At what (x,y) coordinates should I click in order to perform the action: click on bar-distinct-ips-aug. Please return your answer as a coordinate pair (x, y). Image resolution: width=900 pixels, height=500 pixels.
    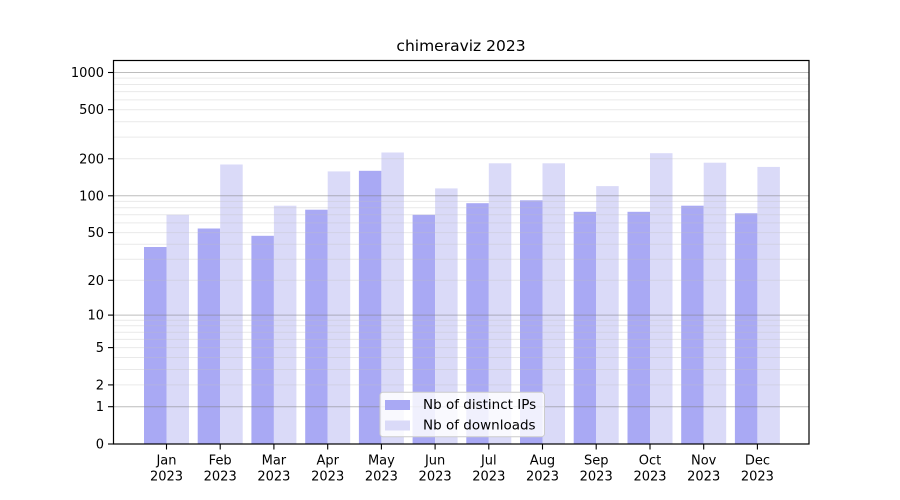
    Looking at the image, I should click on (531, 322).